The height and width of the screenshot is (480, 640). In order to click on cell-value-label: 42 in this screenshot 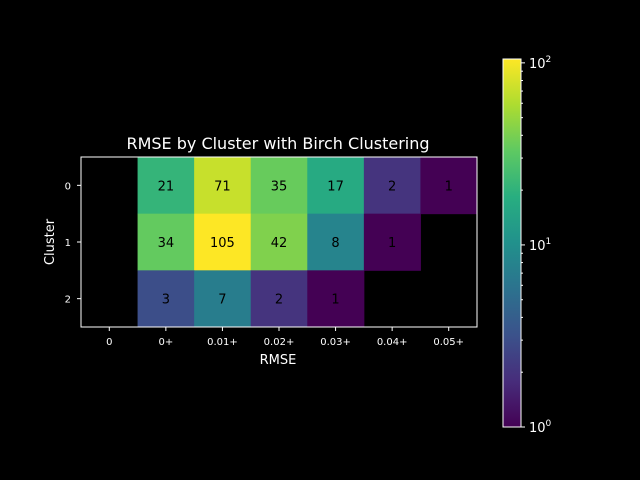, I will do `click(279, 243)`.